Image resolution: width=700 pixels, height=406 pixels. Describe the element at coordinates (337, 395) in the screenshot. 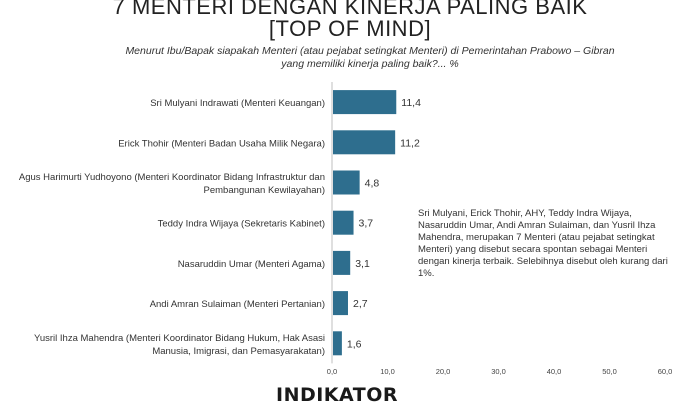

I see `indikator-logo: INDIKATOR` at that location.